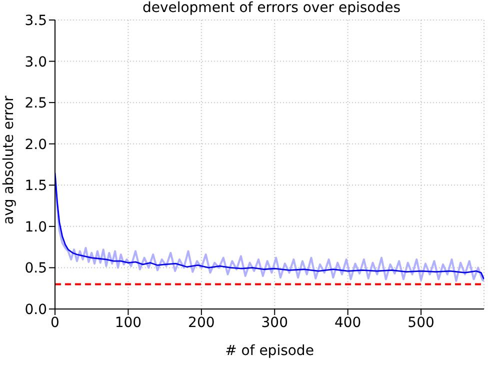  I want to click on y-tick-label: 1.5, so click(35, 186).